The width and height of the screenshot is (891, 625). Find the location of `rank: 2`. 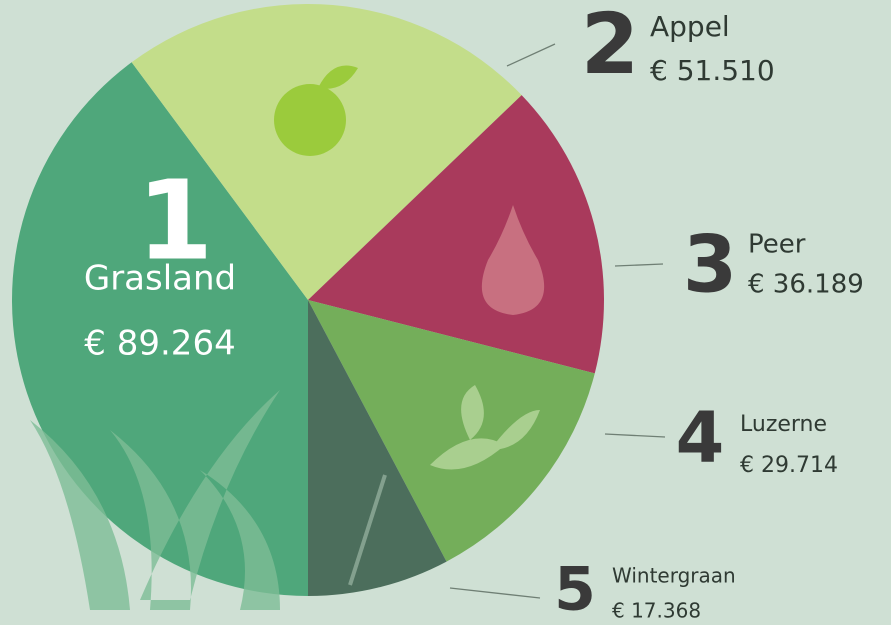

rank: 2 is located at coordinates (610, 46).